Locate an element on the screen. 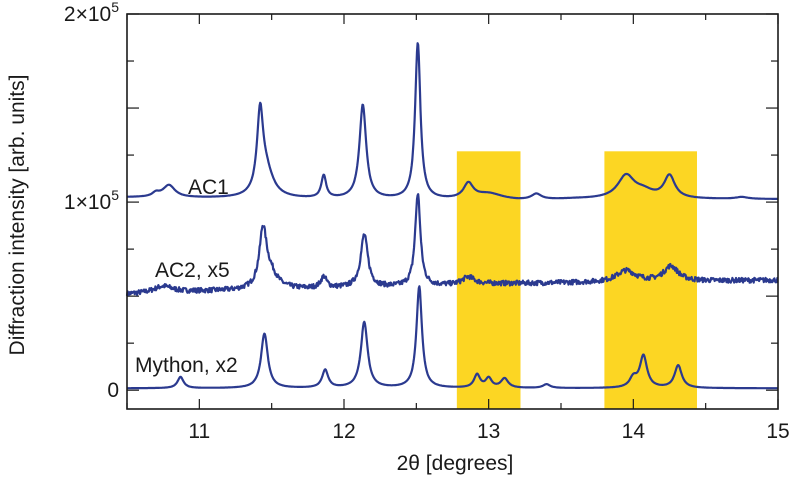 The image size is (792, 480). series-labels: AC1 AC2, x5 Mython, x2 is located at coordinates (186, 276).